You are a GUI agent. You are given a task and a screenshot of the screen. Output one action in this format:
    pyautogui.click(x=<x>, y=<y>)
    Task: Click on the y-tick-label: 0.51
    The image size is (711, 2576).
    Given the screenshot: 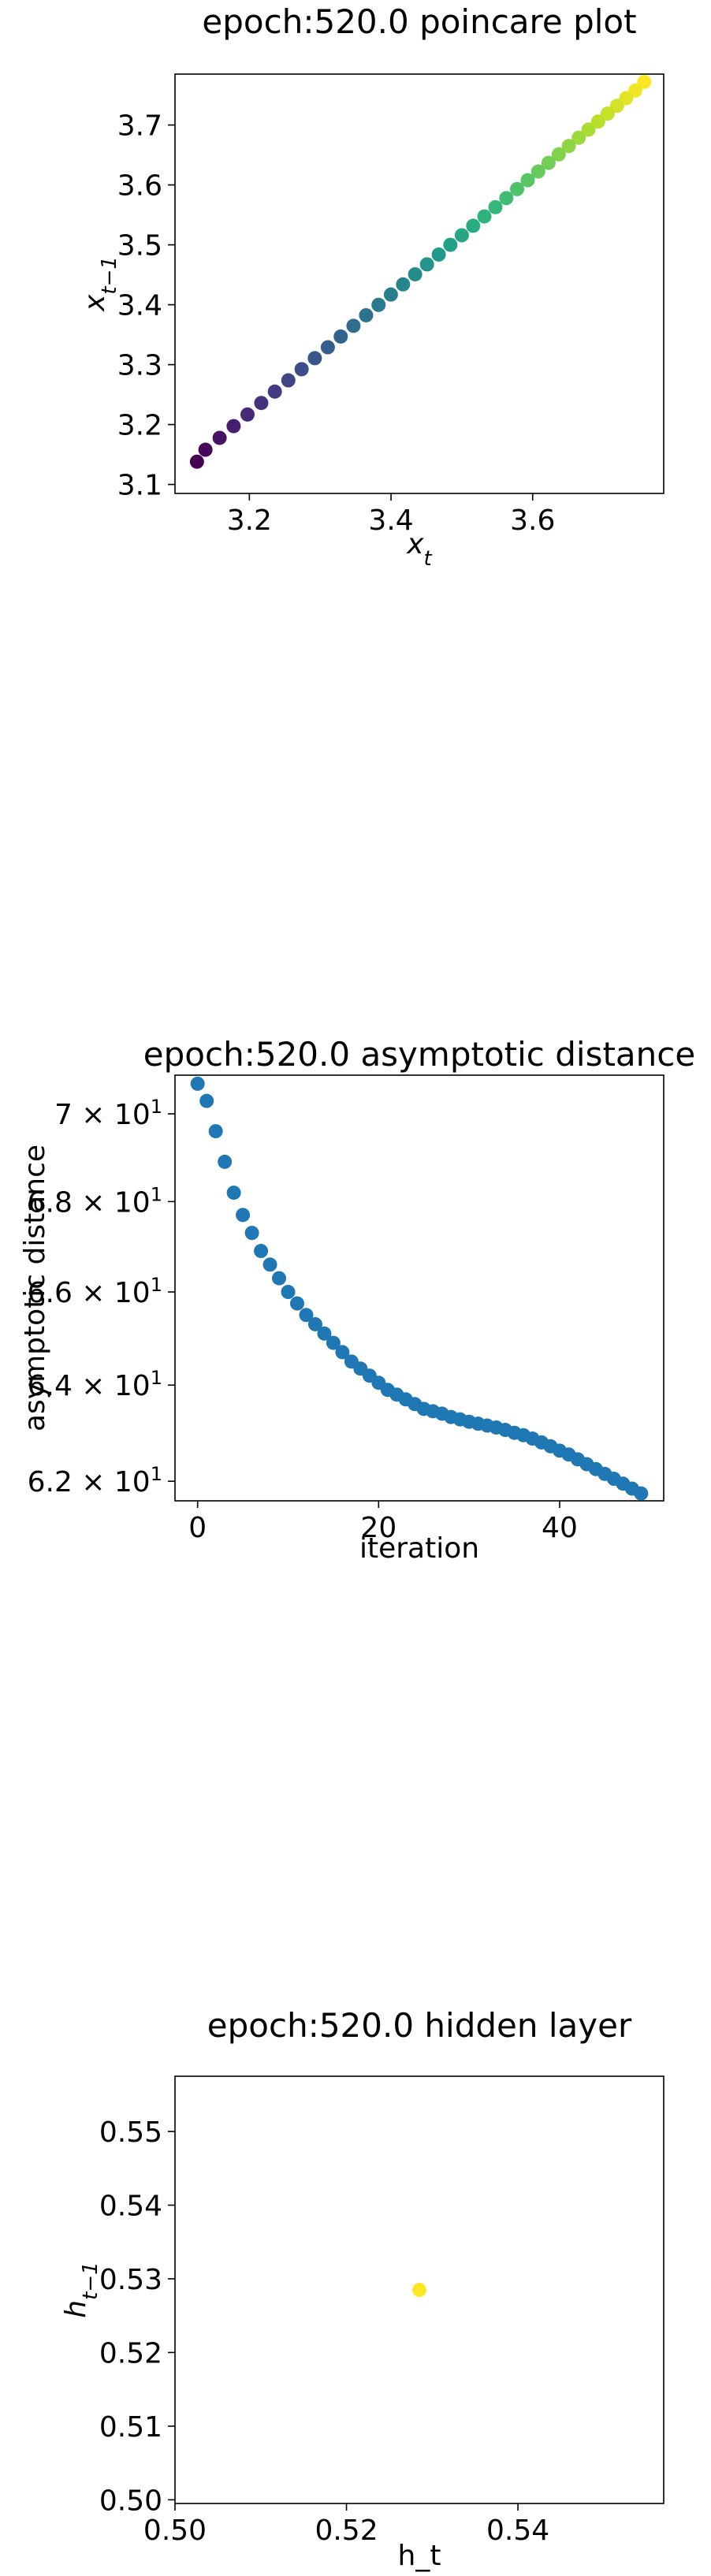 What is the action you would take?
    pyautogui.click(x=130, y=2427)
    